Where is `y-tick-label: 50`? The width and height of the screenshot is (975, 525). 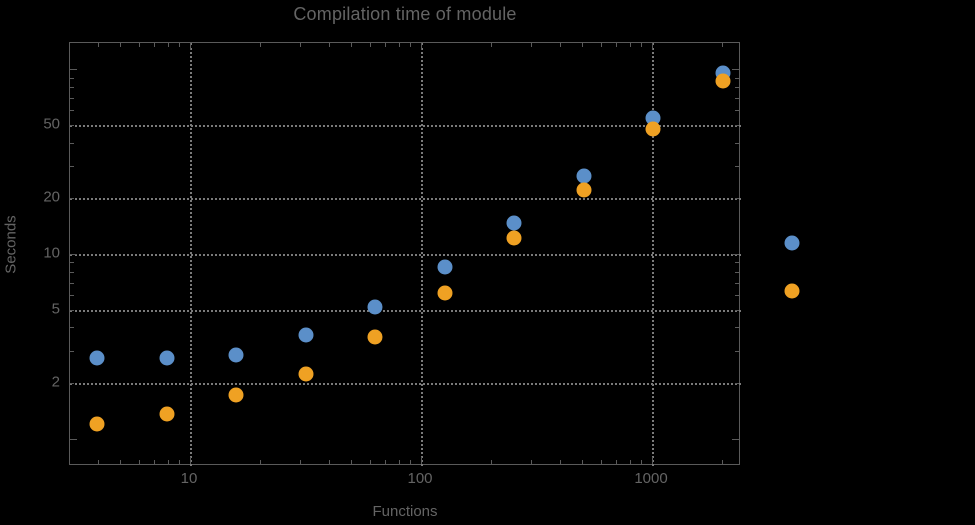
y-tick-label: 50 is located at coordinates (51, 124).